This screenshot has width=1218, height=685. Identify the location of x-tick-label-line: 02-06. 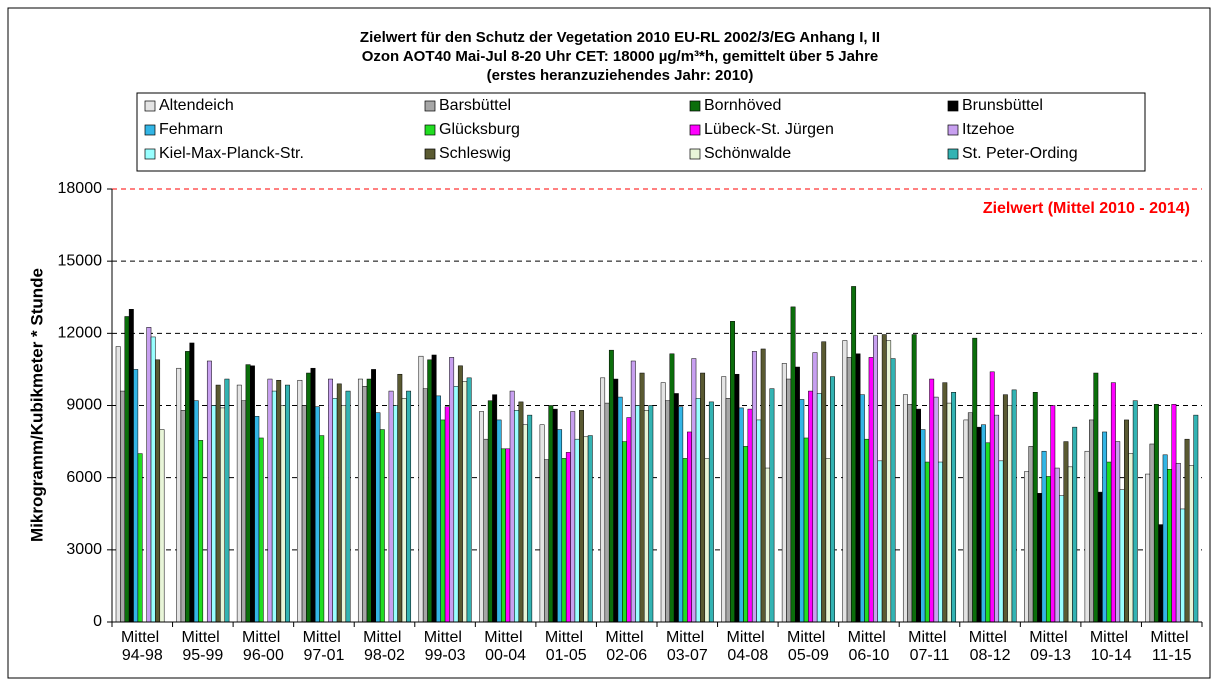
(626, 655).